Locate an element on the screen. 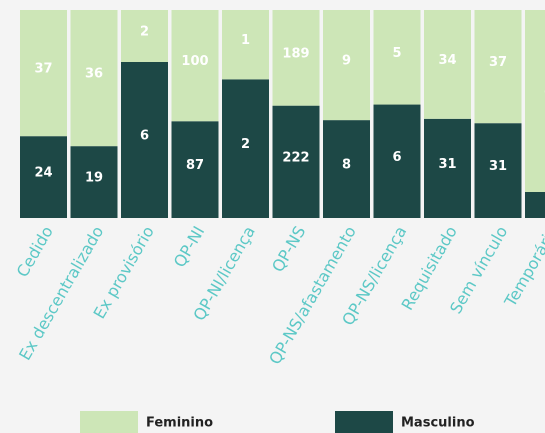  x-tick-label: QP-NI is located at coordinates (189, 247).